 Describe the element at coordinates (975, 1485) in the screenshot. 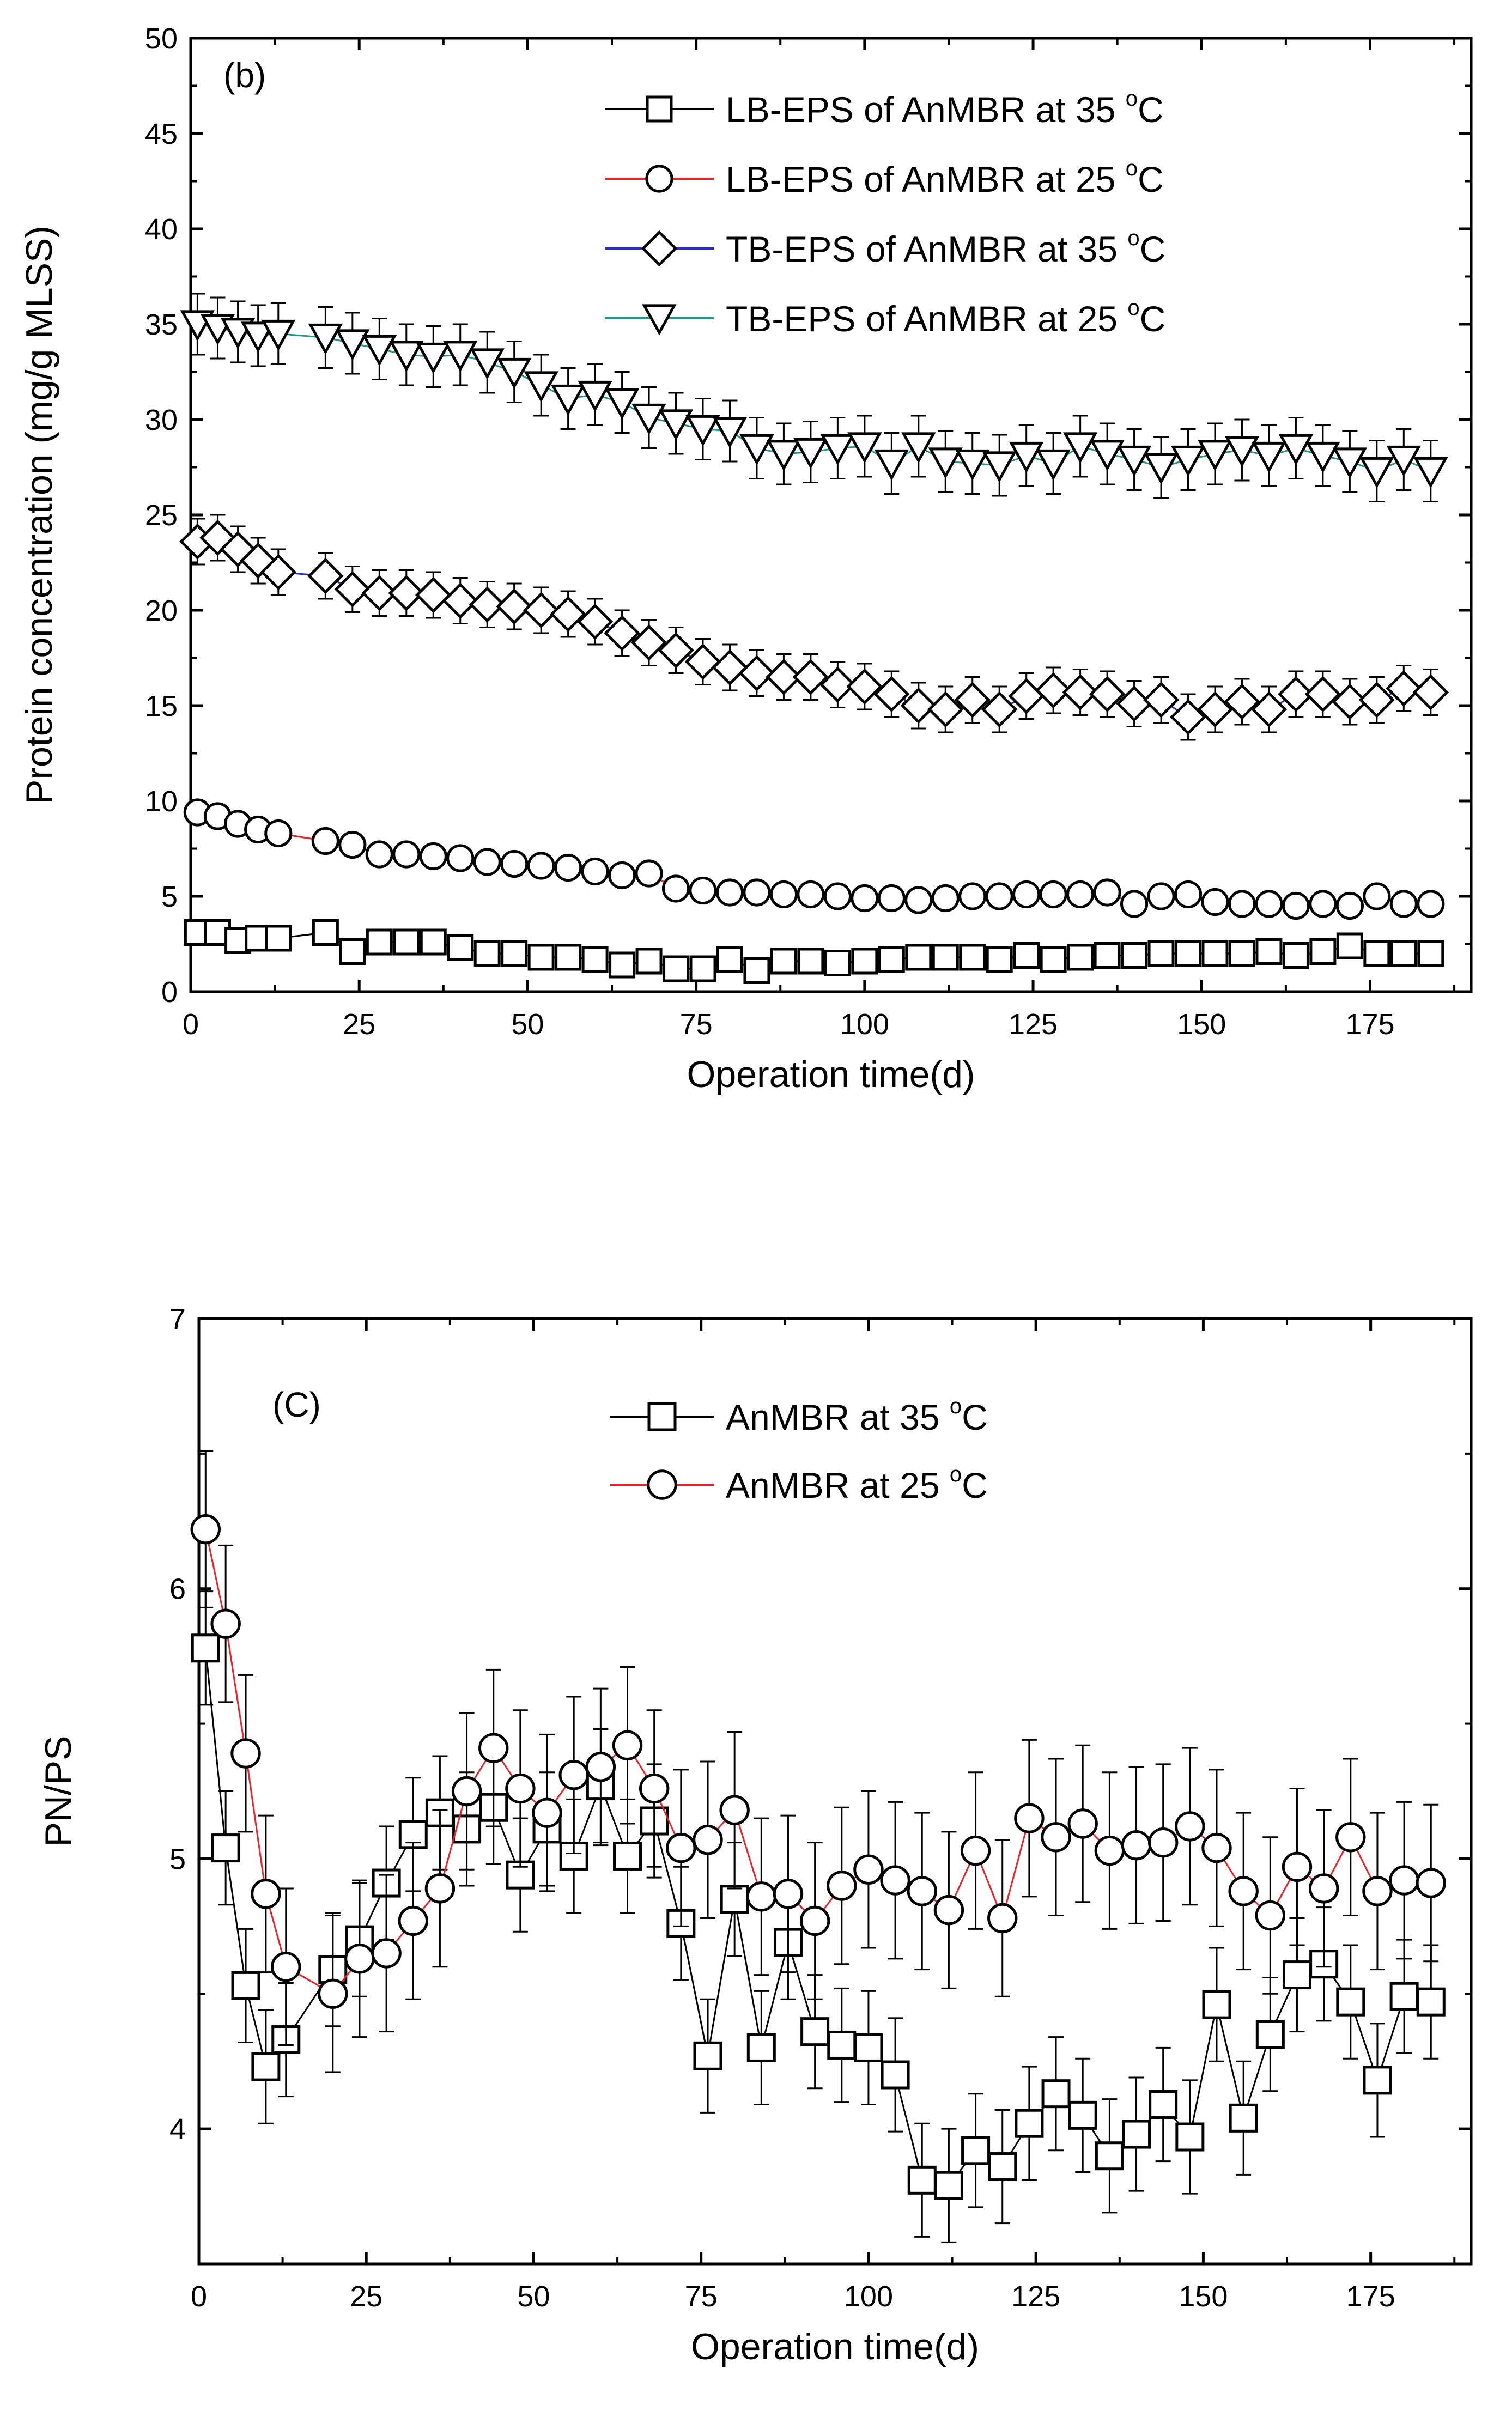

I see `legend-label-panel-c-1-unit: C` at that location.